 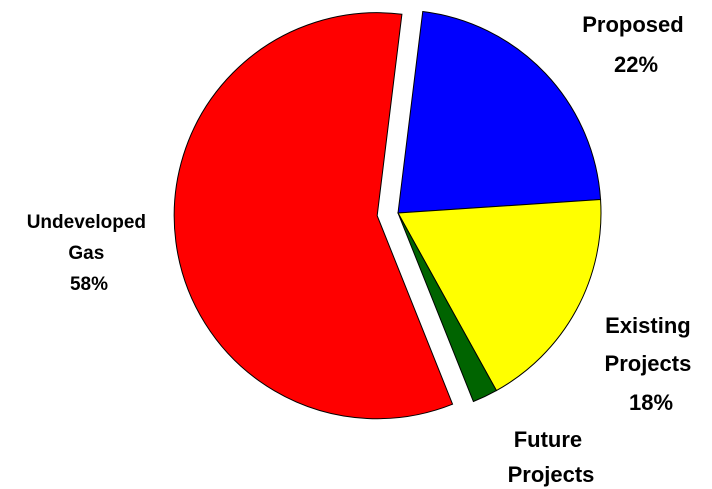 I want to click on label-proposed: Proposed 22%, so click(x=636, y=44).